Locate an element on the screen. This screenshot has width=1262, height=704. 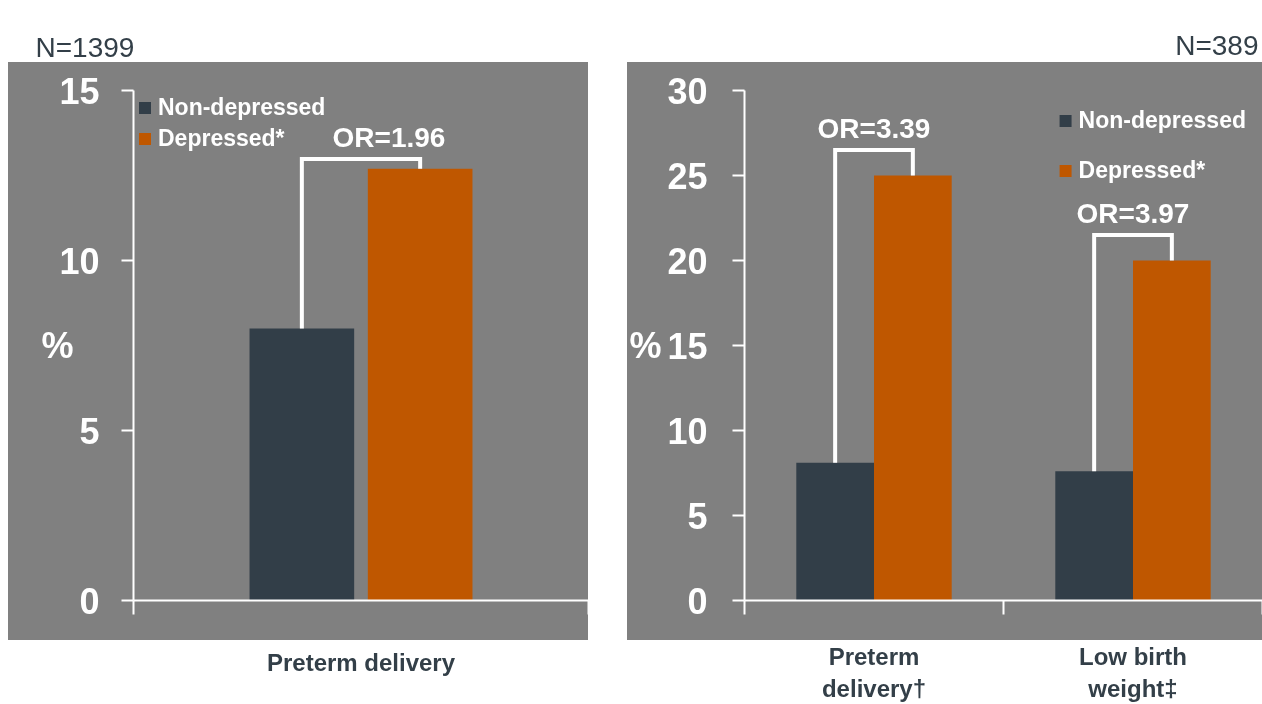
x-tick-label: Preterm delivery† is located at coordinates (874, 672).